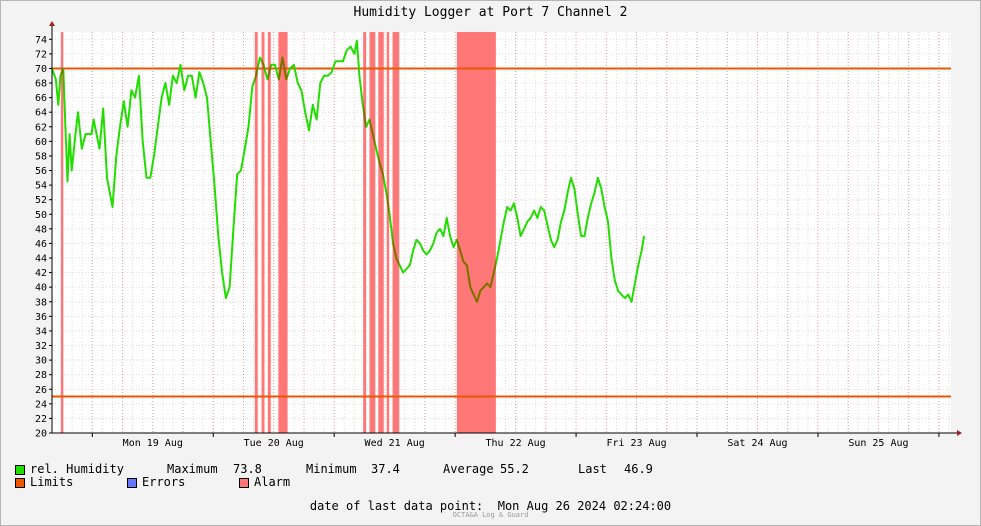 This screenshot has height=526, width=981. I want to click on min-label: Minimum, so click(331, 469).